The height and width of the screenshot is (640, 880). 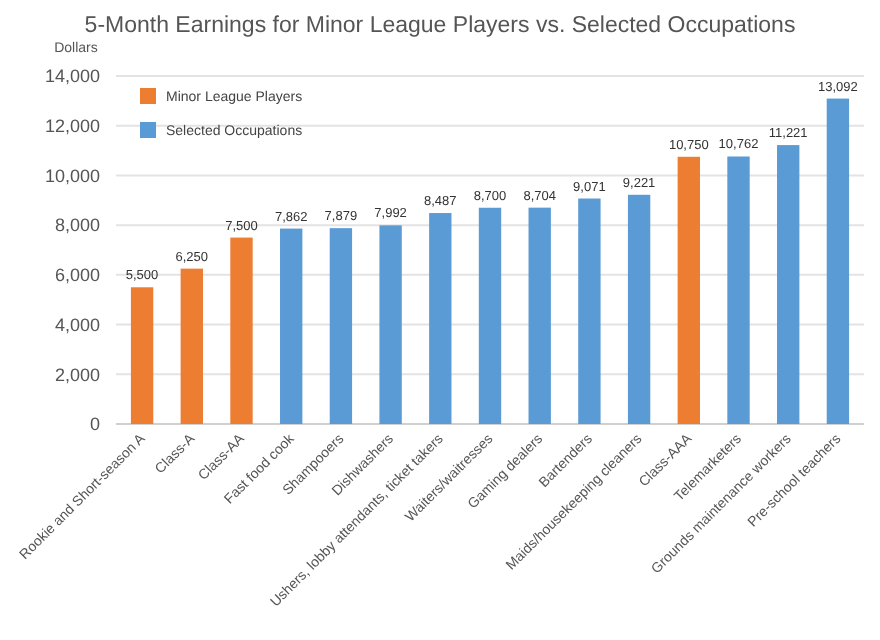 I want to click on y-tick-label: 12,000, so click(x=72, y=126).